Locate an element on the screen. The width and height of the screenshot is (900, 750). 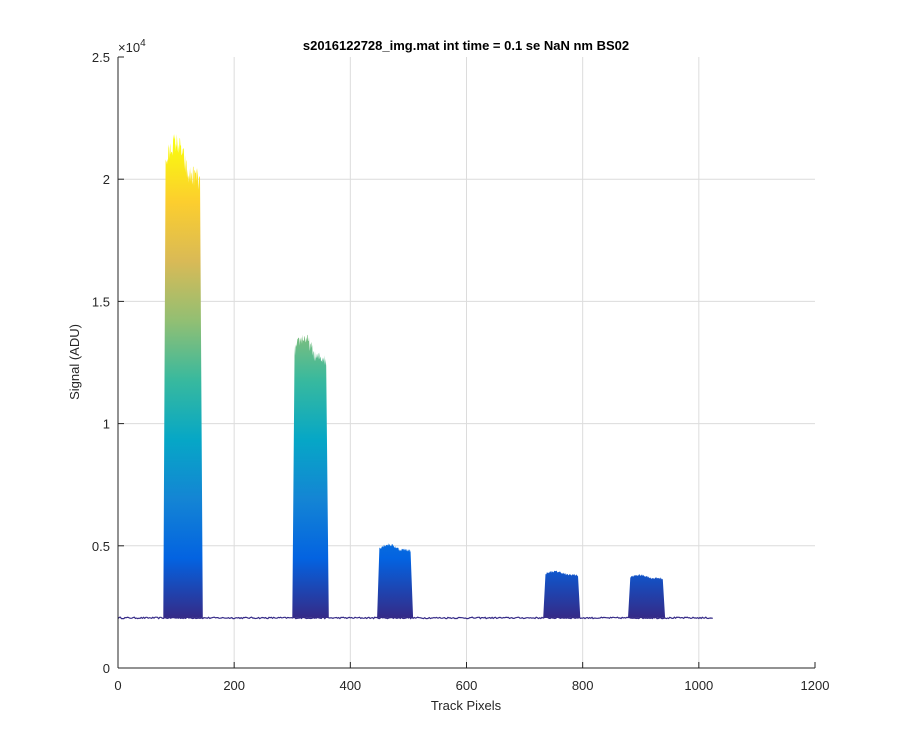
x-tick-label: 0 is located at coordinates (117, 685).